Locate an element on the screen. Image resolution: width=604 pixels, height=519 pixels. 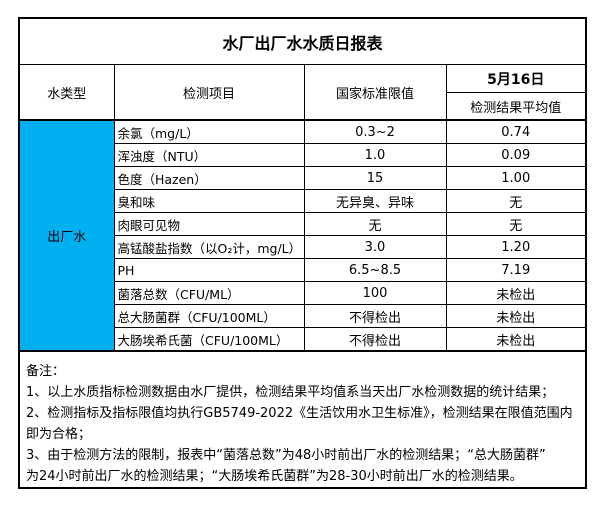
table-row: 高锰酸盐指数（以O₂计，mg/L） 3.0 1.20 is located at coordinates (303, 247).